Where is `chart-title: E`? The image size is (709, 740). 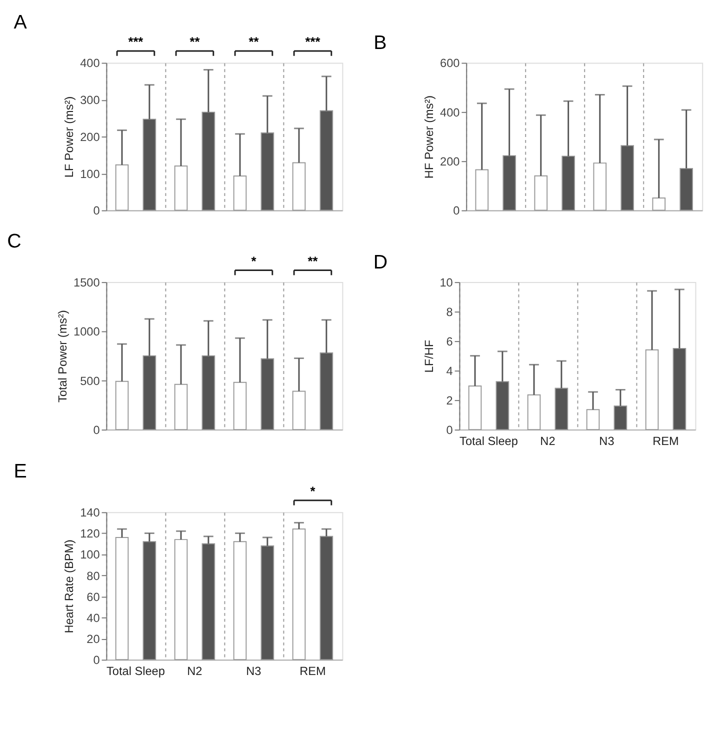 chart-title: E is located at coordinates (20, 471).